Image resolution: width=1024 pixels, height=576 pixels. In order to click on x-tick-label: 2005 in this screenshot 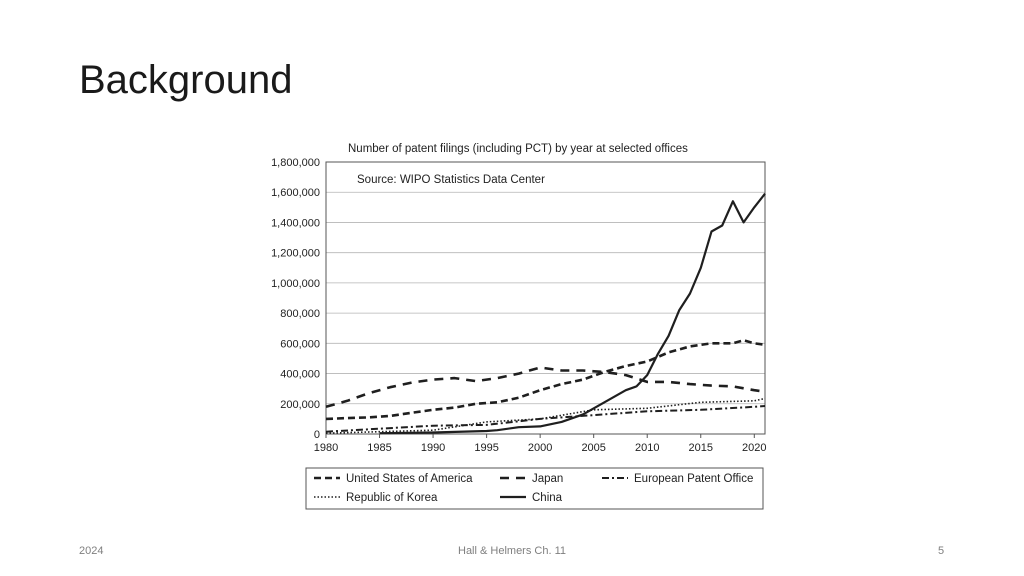, I will do `click(593, 448)`.